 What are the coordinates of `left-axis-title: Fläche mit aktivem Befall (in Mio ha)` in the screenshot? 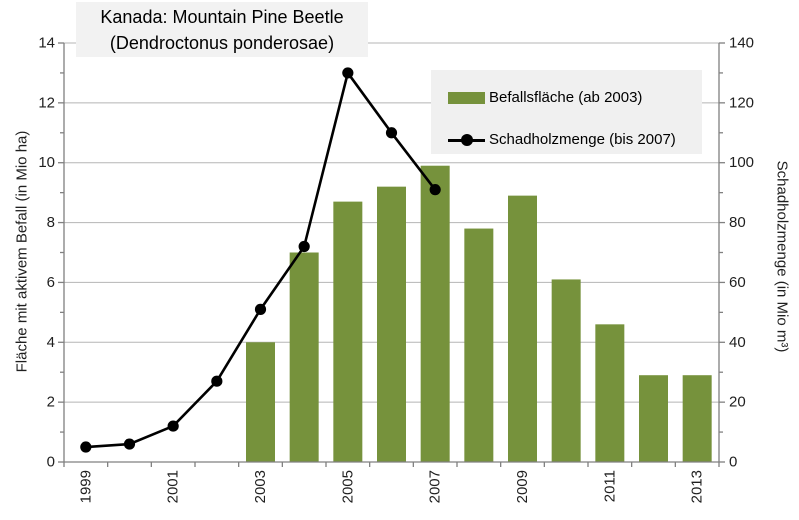 It's located at (22, 251).